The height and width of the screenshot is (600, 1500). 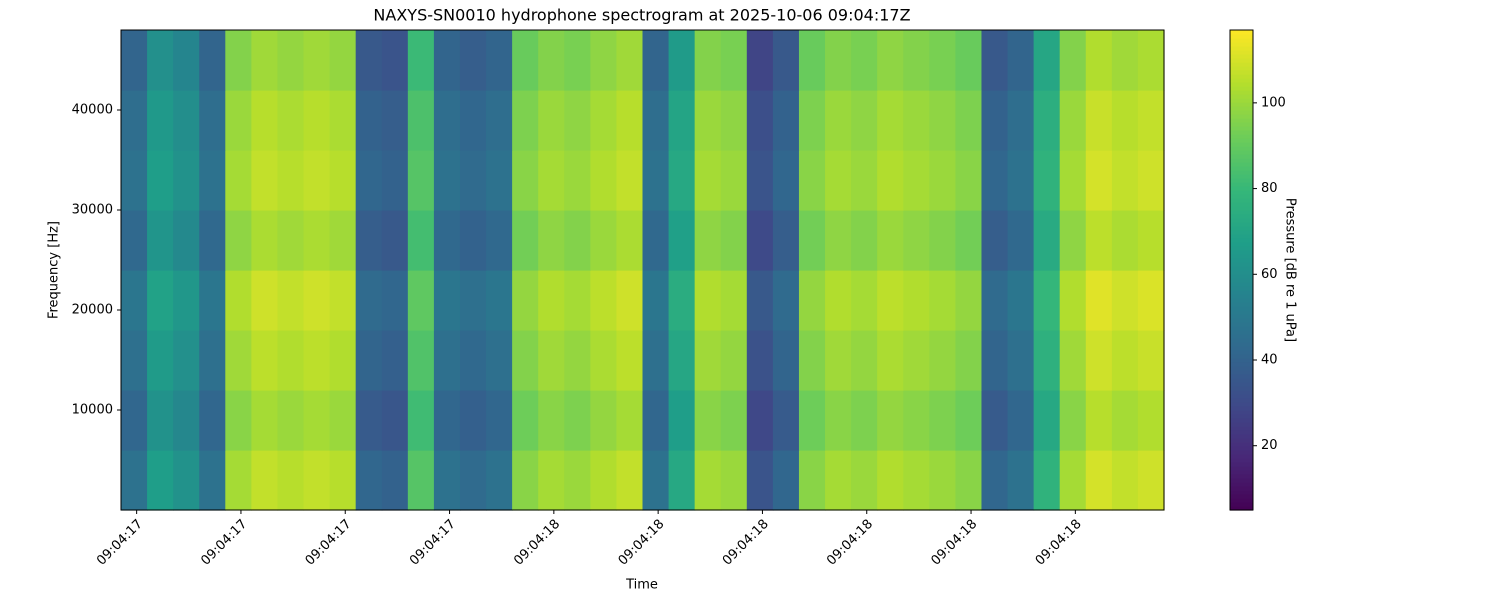 What do you see at coordinates (1273, 102) in the screenshot?
I see `colorbar-tick-label: 100` at bounding box center [1273, 102].